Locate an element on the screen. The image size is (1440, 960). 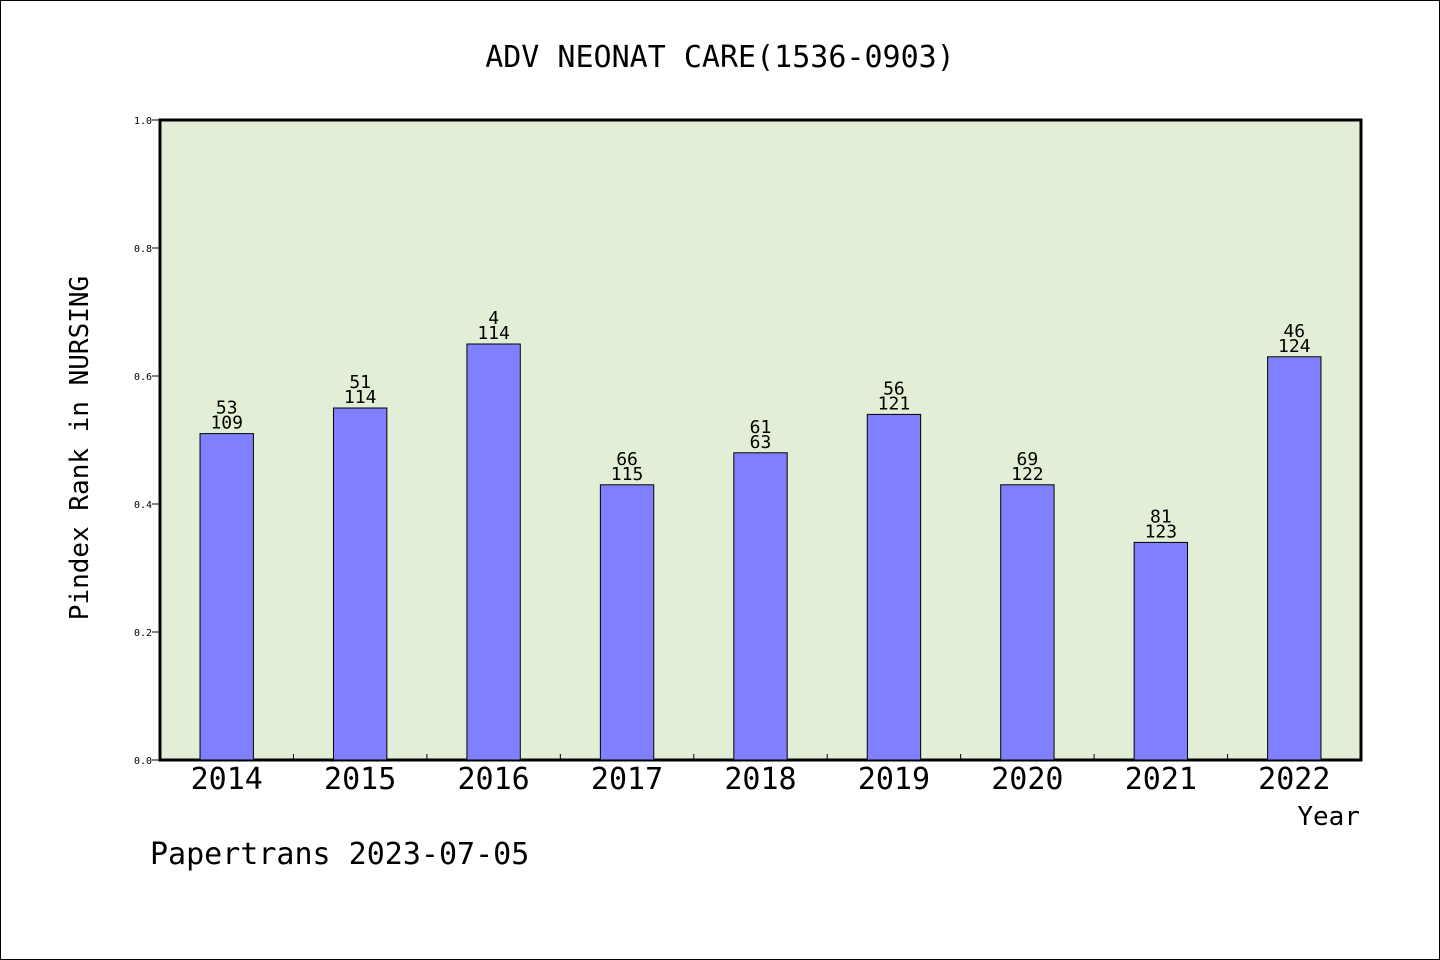
bar-rank-label: 53 is located at coordinates (227, 408).